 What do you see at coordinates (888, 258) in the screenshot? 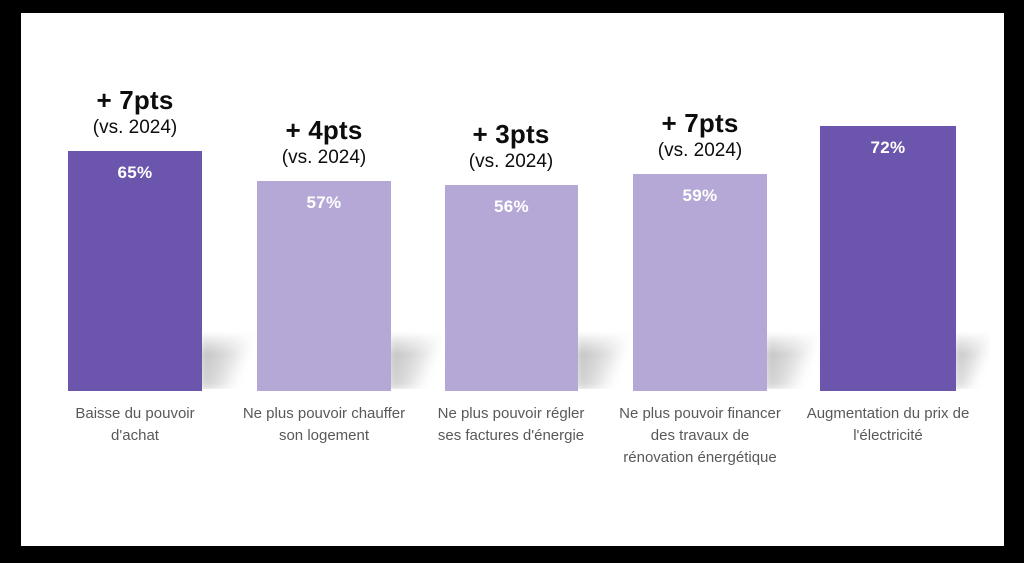
I see `bar: 72%` at bounding box center [888, 258].